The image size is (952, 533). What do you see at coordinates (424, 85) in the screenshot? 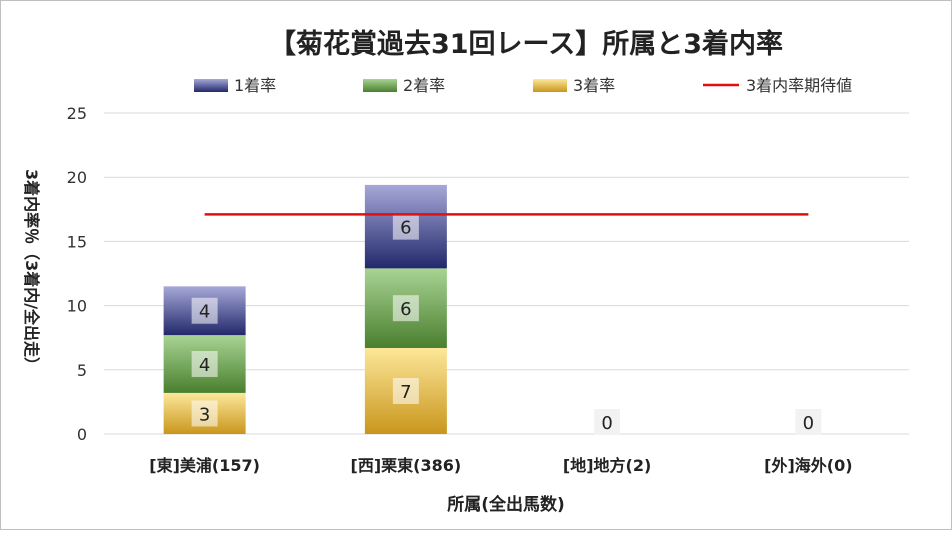
I see `legend-label: 2着率` at bounding box center [424, 85].